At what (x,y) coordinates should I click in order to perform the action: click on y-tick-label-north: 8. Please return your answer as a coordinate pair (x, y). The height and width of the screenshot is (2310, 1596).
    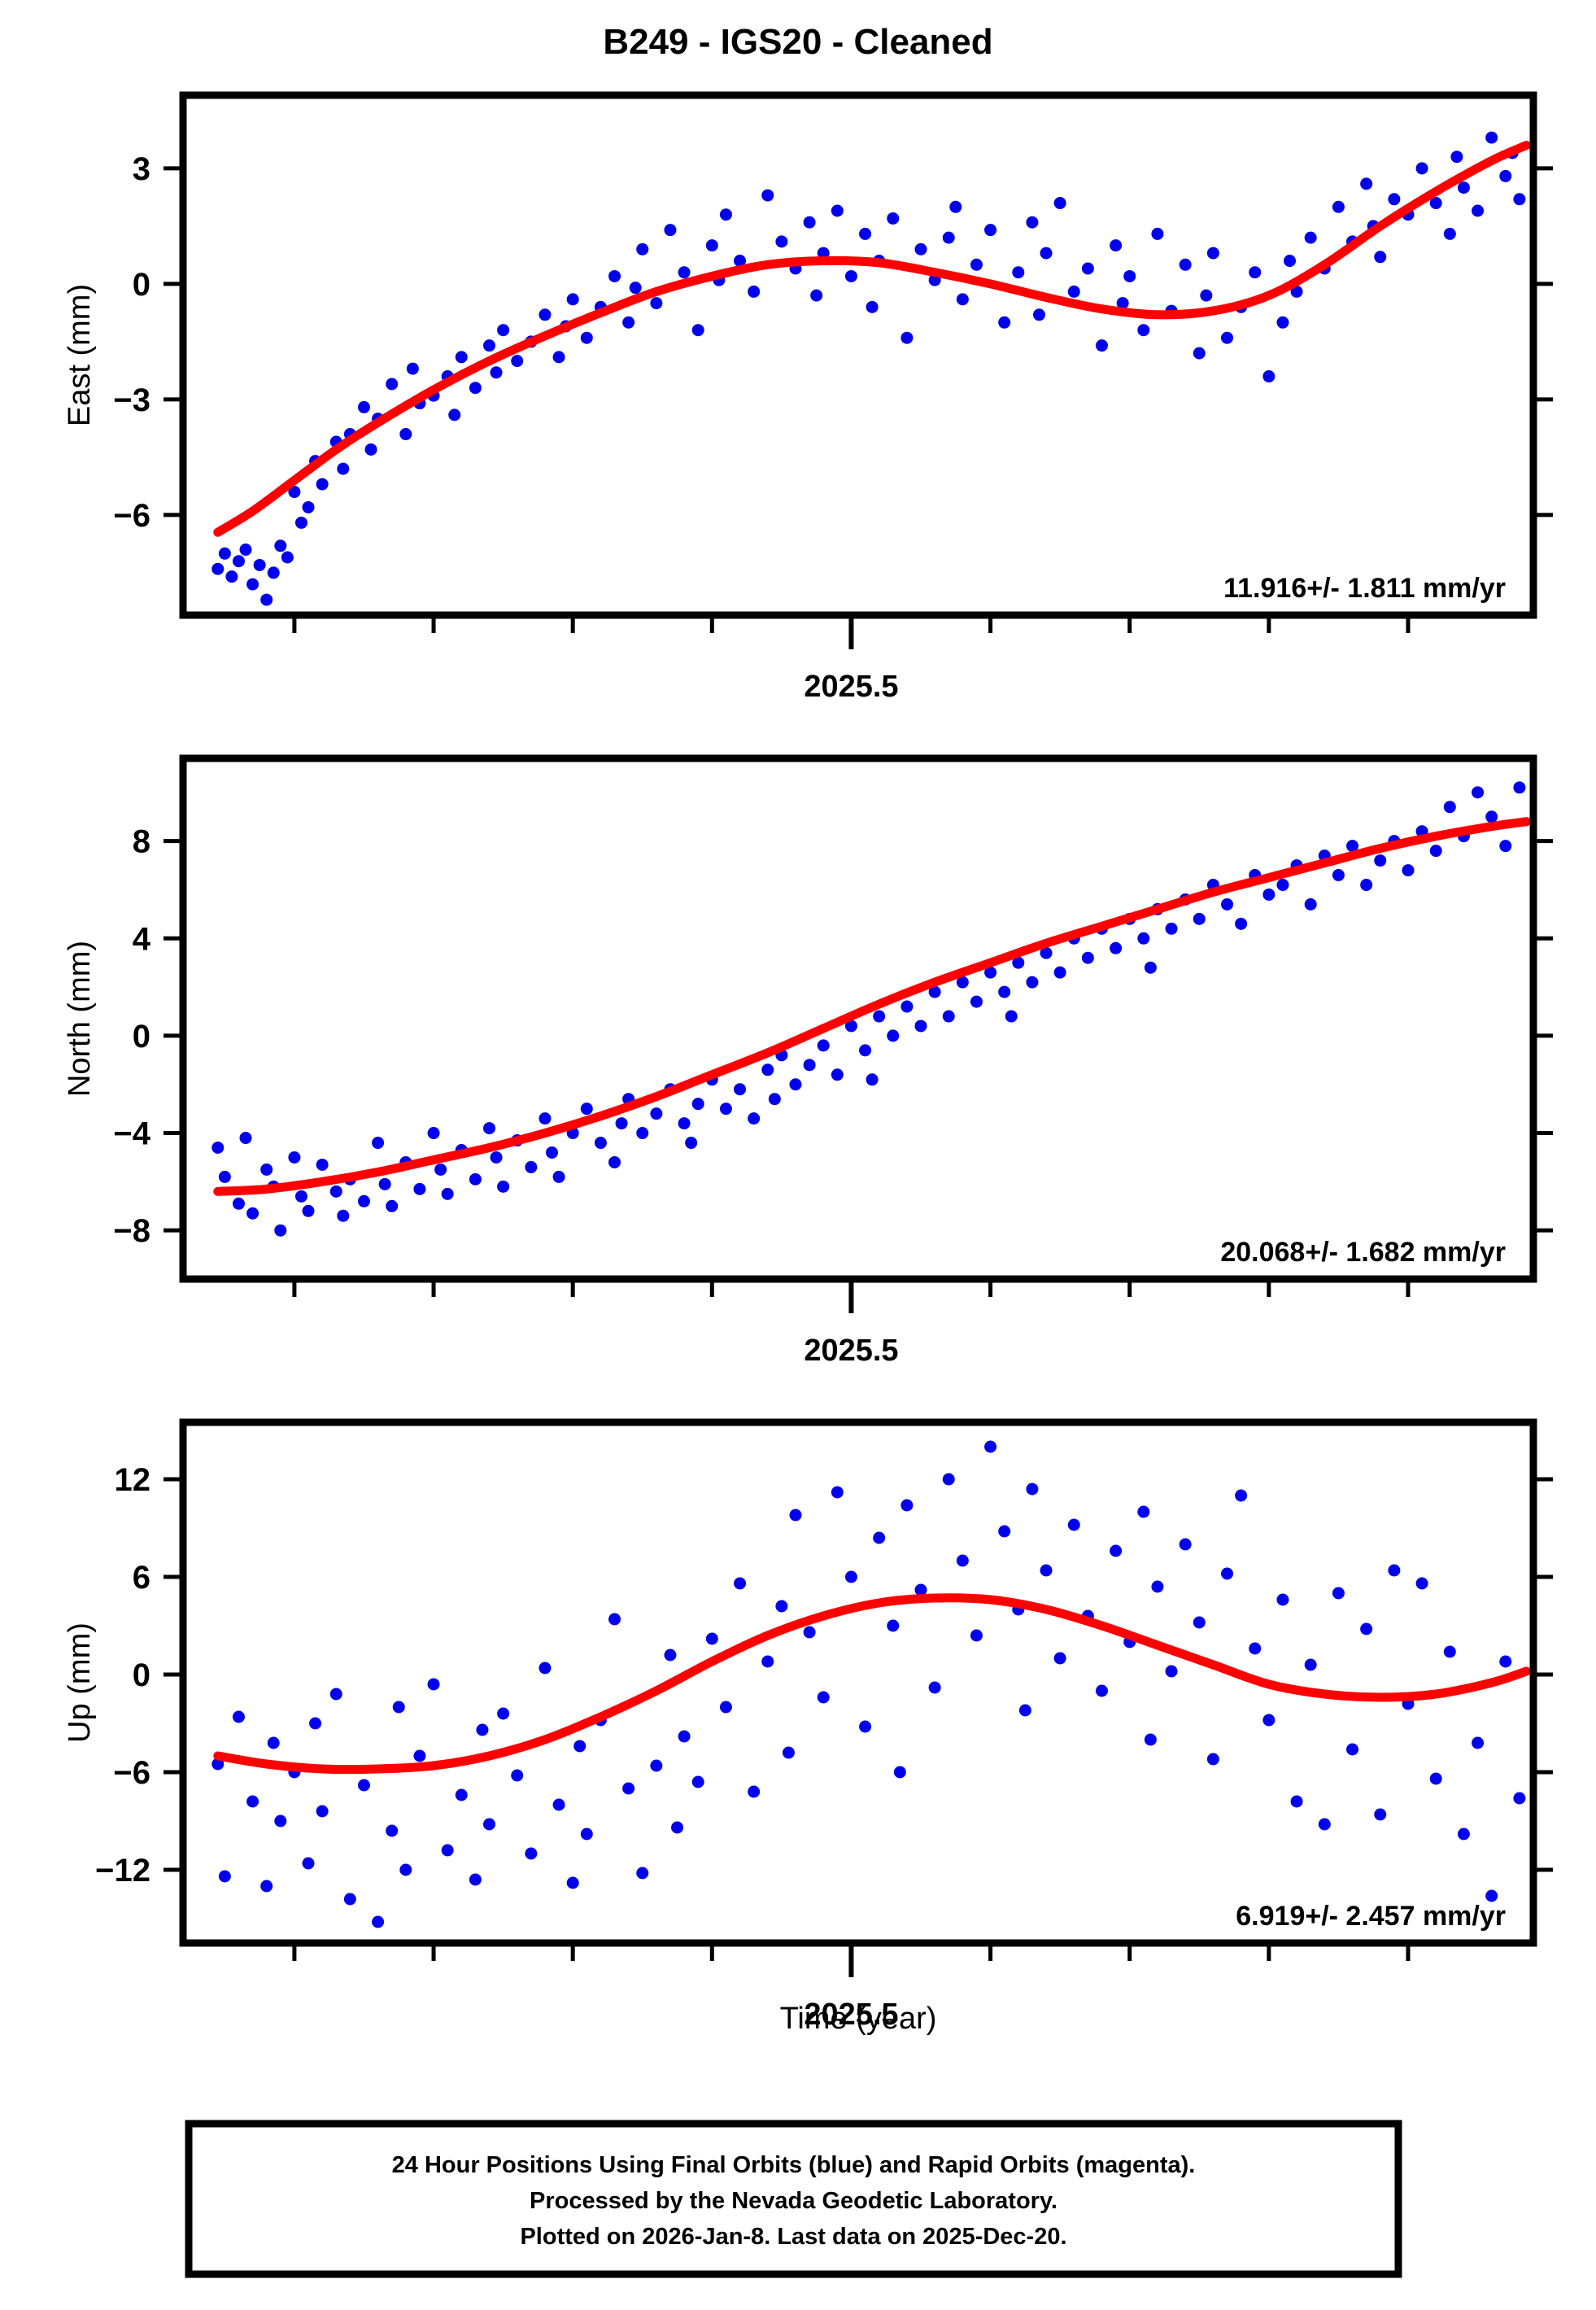
    Looking at the image, I should click on (141, 842).